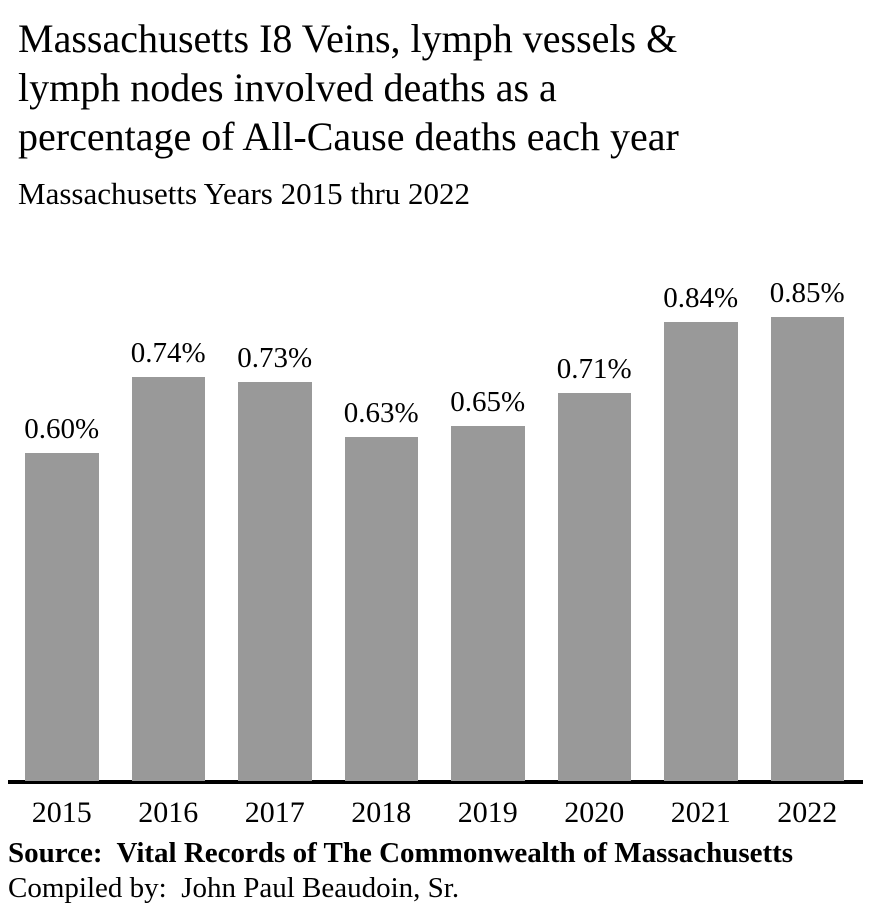 The width and height of the screenshot is (886, 922). What do you see at coordinates (594, 587) in the screenshot?
I see `bar-2020` at bounding box center [594, 587].